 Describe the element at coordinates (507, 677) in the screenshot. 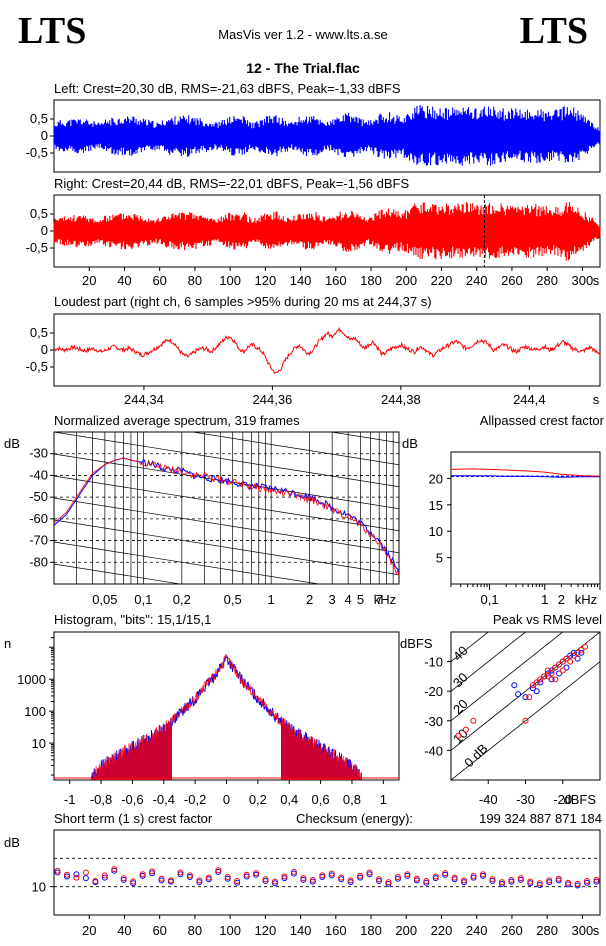

I see `crest-line` at that location.